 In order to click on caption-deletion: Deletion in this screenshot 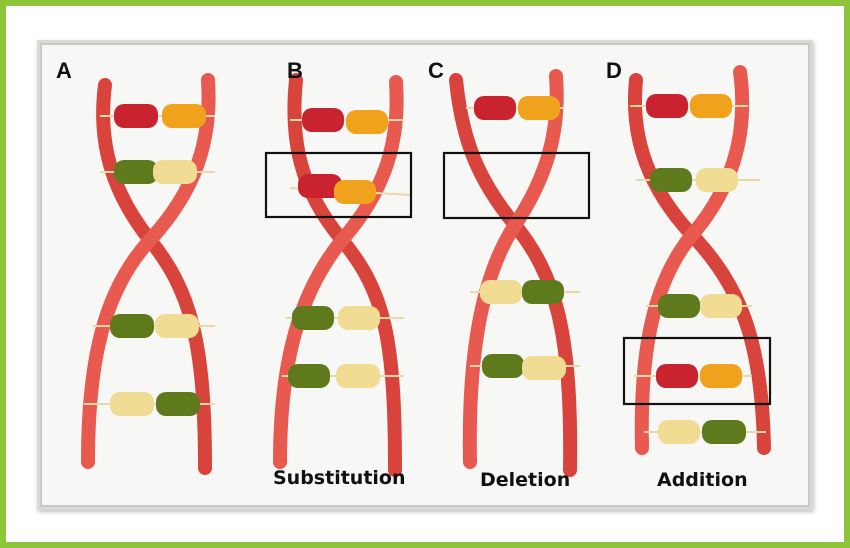, I will do `click(525, 480)`.